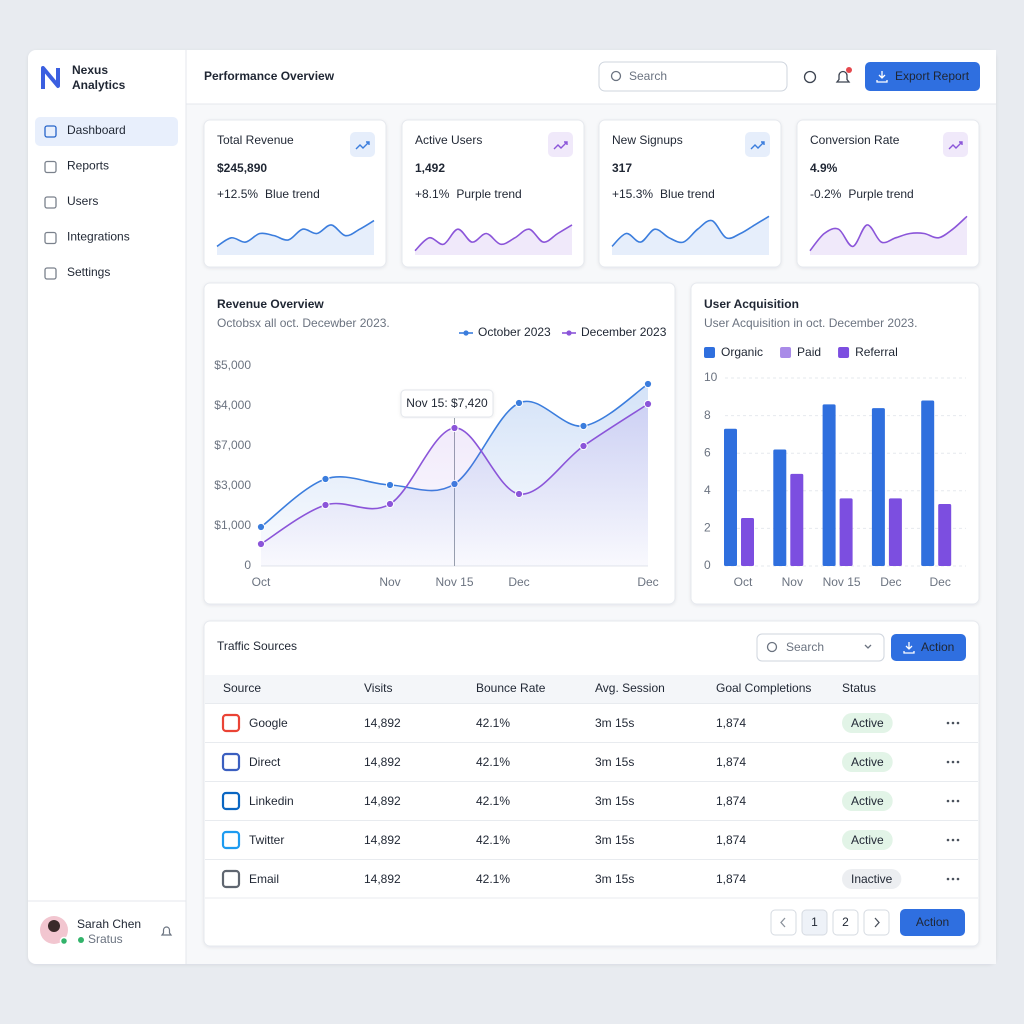 This screenshot has width=1024, height=1024. I want to click on chat-icon, so click(810, 77).